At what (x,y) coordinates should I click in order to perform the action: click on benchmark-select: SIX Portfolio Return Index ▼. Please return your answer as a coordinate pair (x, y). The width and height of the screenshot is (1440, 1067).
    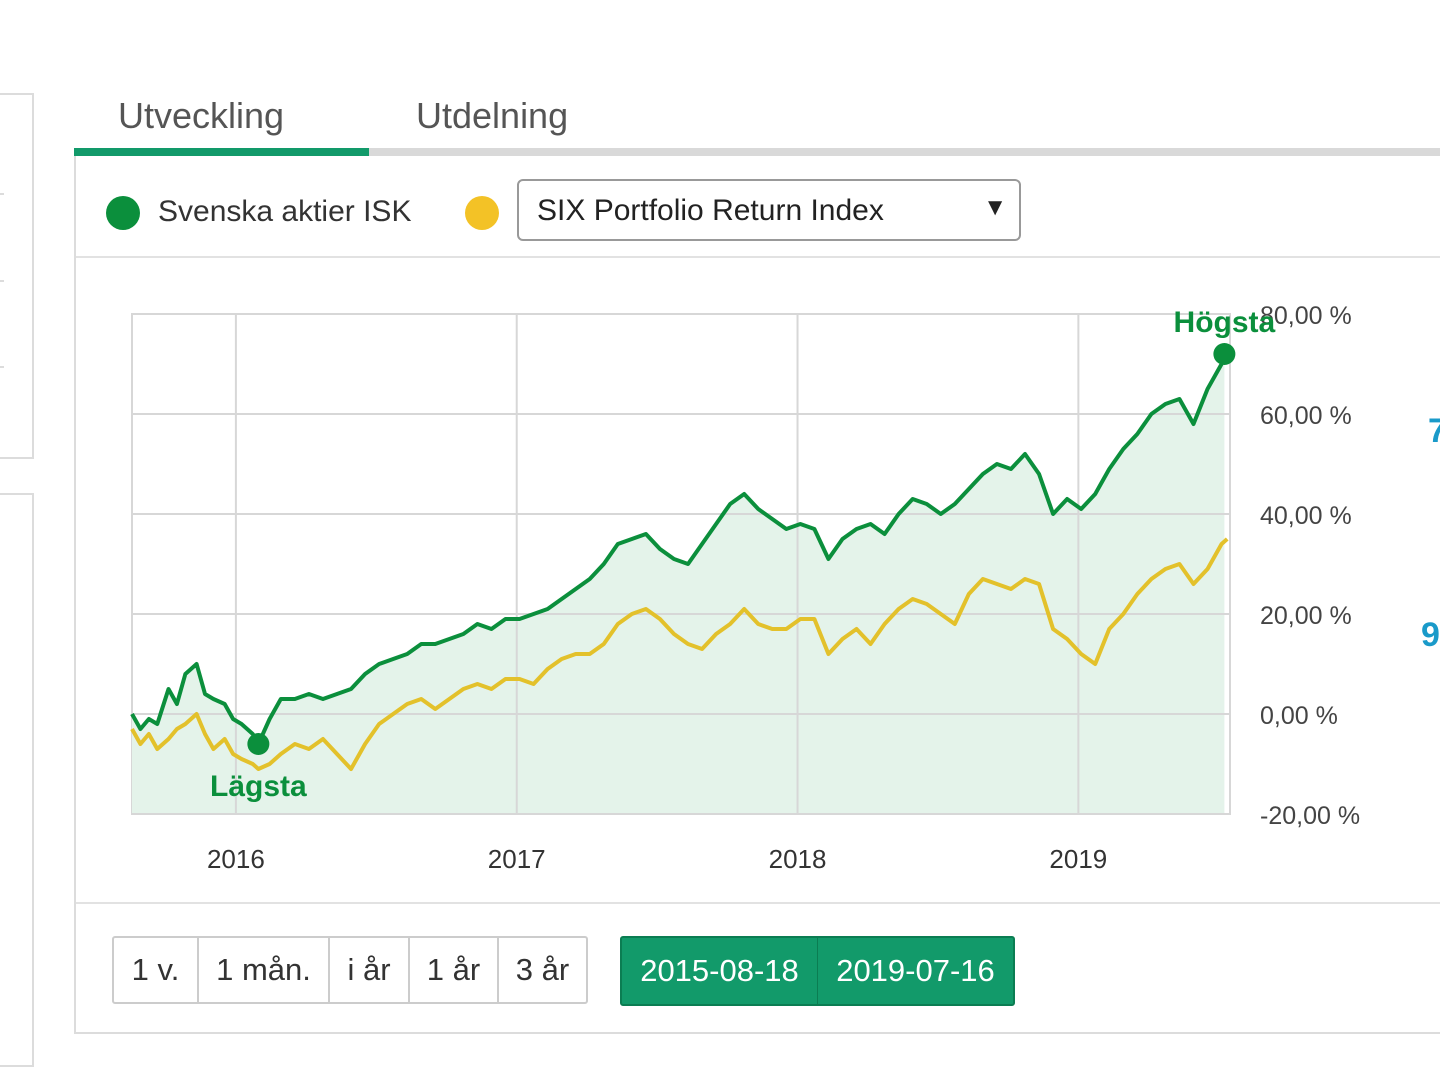
    Looking at the image, I should click on (769, 210).